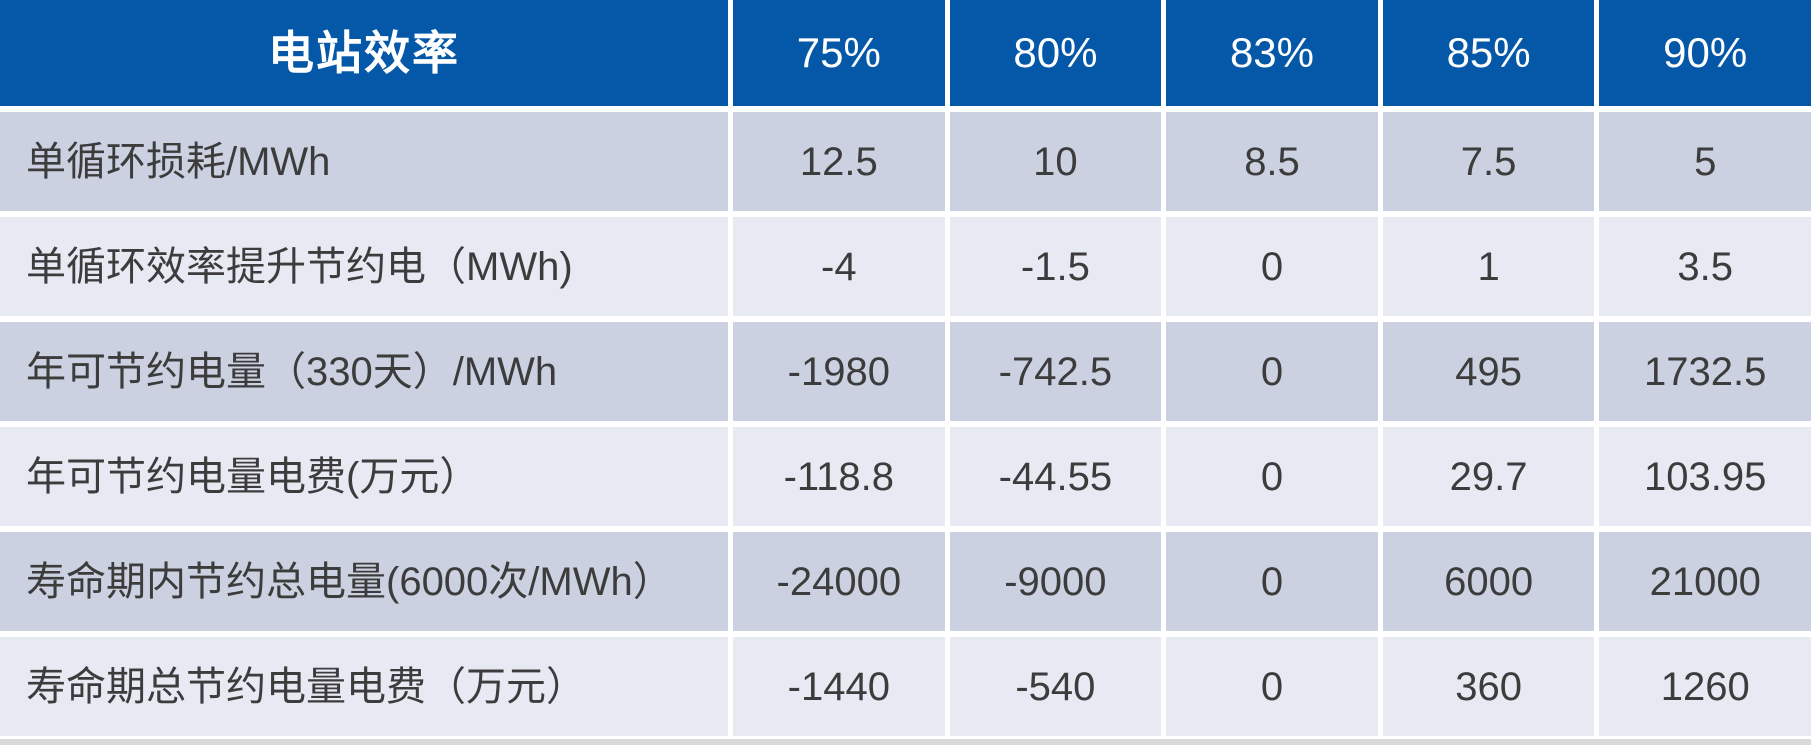 The image size is (1811, 745). I want to click on value-cell: 3.5, so click(1705, 266).